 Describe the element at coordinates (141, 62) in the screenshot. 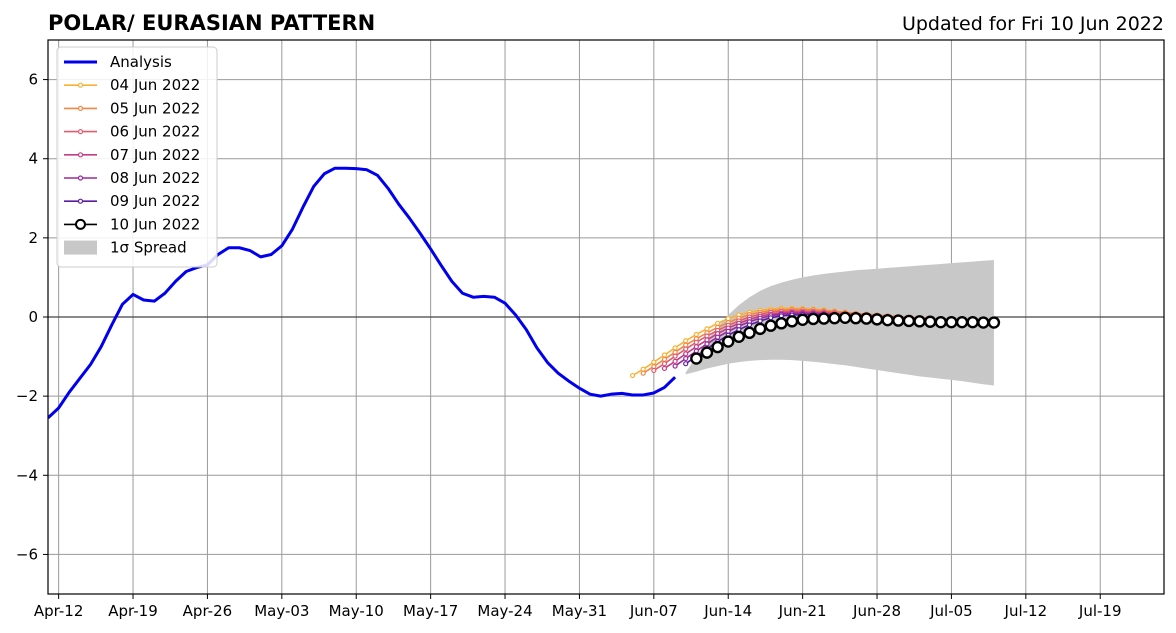

I see `legend-label: Analysis` at that location.